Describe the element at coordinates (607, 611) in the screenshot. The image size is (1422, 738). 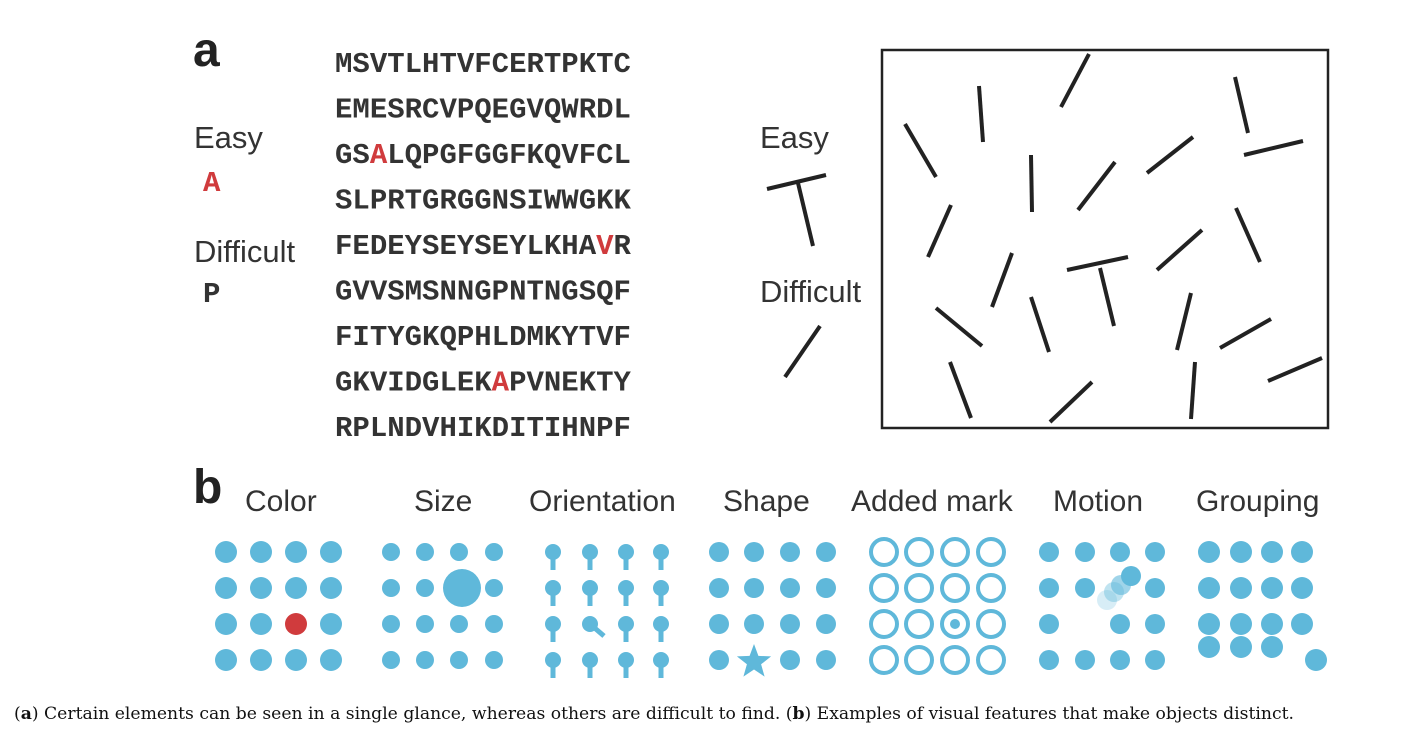
I see `orientation-pin-grid` at that location.